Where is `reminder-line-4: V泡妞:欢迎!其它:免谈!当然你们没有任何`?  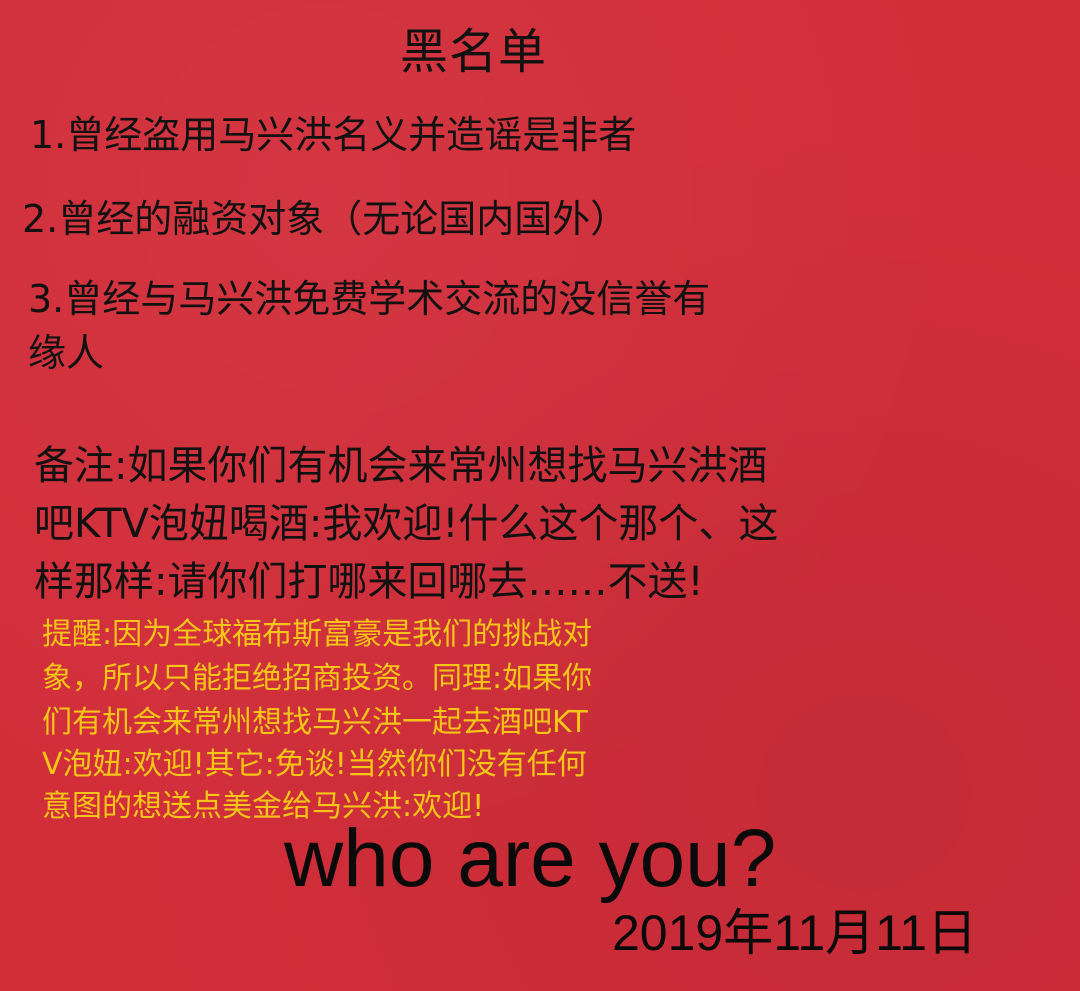
reminder-line-4: V泡妞:欢迎!其它:免谈!当然你们没有任何 is located at coordinates (314, 764).